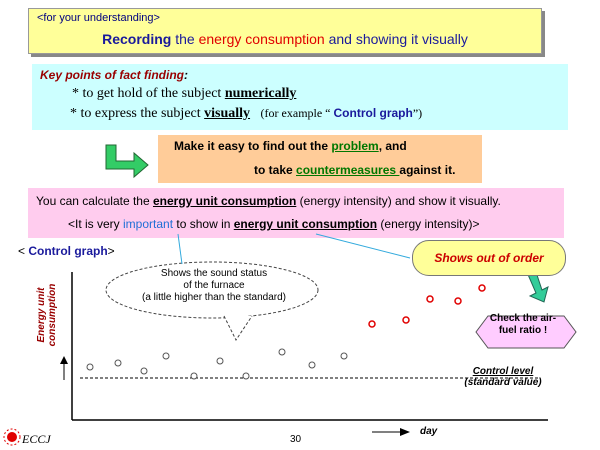 The height and width of the screenshot is (450, 600). What do you see at coordinates (94, 201) in the screenshot?
I see `calc1-prefix: You can calculate the` at bounding box center [94, 201].